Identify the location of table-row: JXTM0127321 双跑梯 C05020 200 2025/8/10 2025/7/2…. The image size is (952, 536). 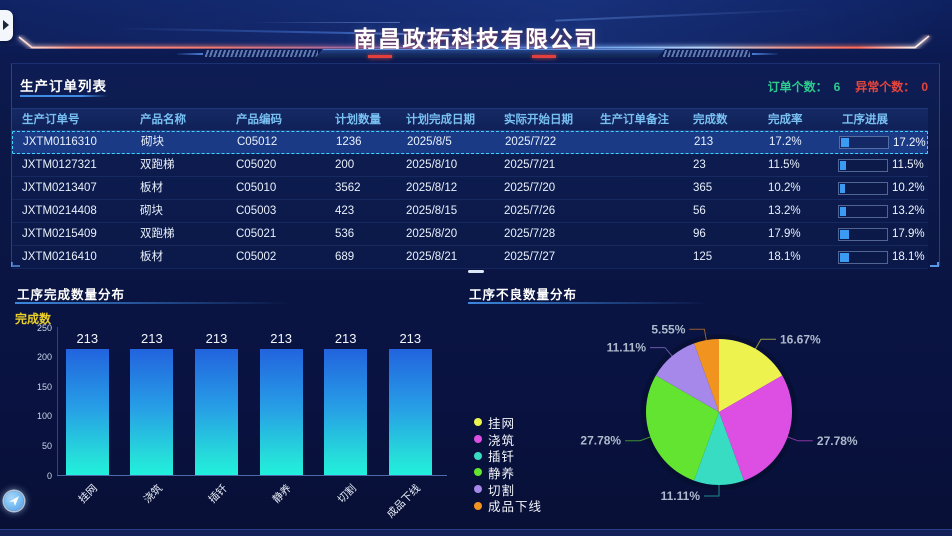
(470, 165).